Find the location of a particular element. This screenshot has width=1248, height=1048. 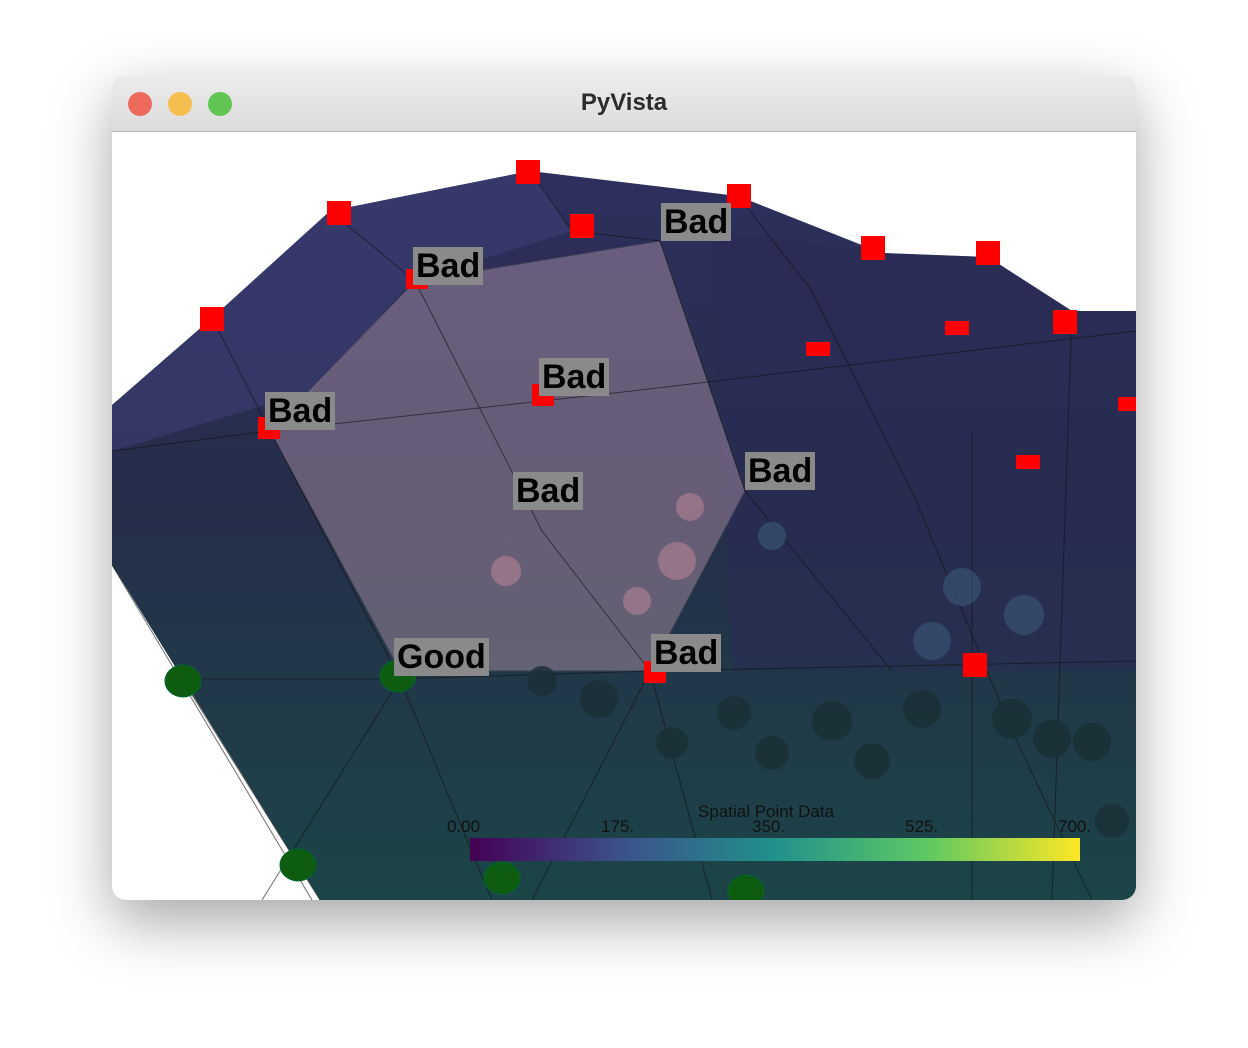

title-bar: PyVista is located at coordinates (624, 103).